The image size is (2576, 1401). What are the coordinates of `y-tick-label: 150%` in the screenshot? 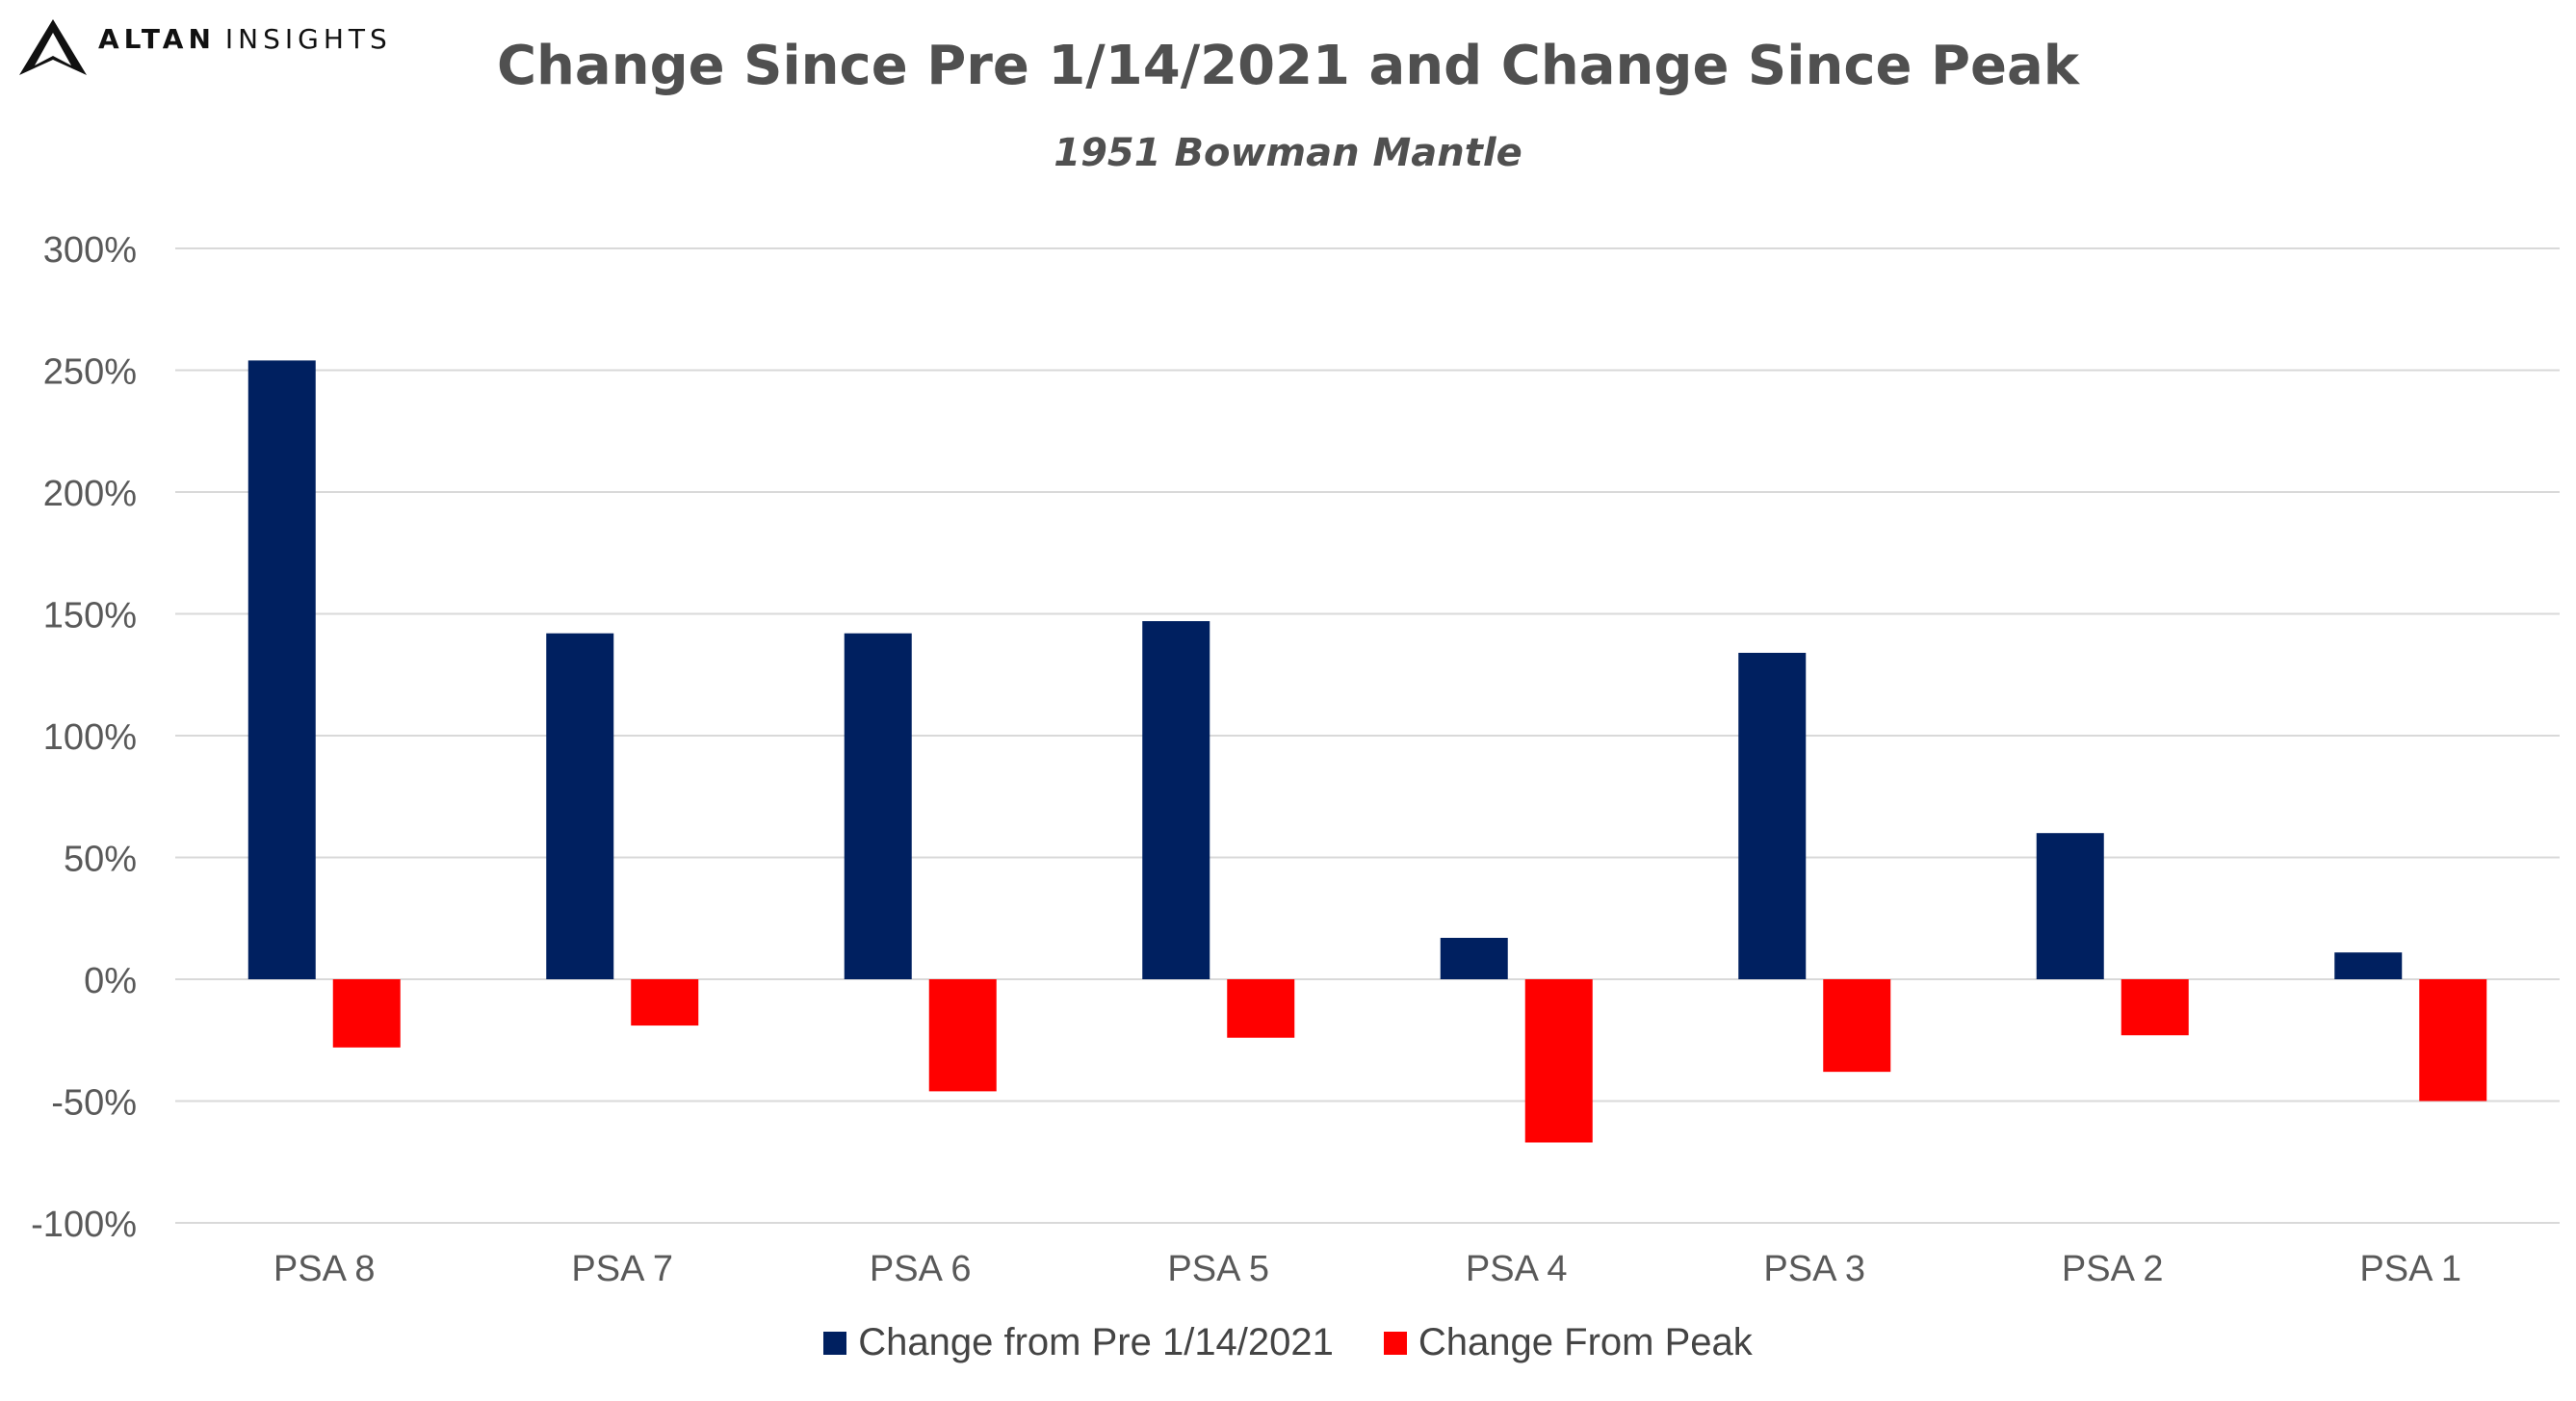 It's located at (90, 616).